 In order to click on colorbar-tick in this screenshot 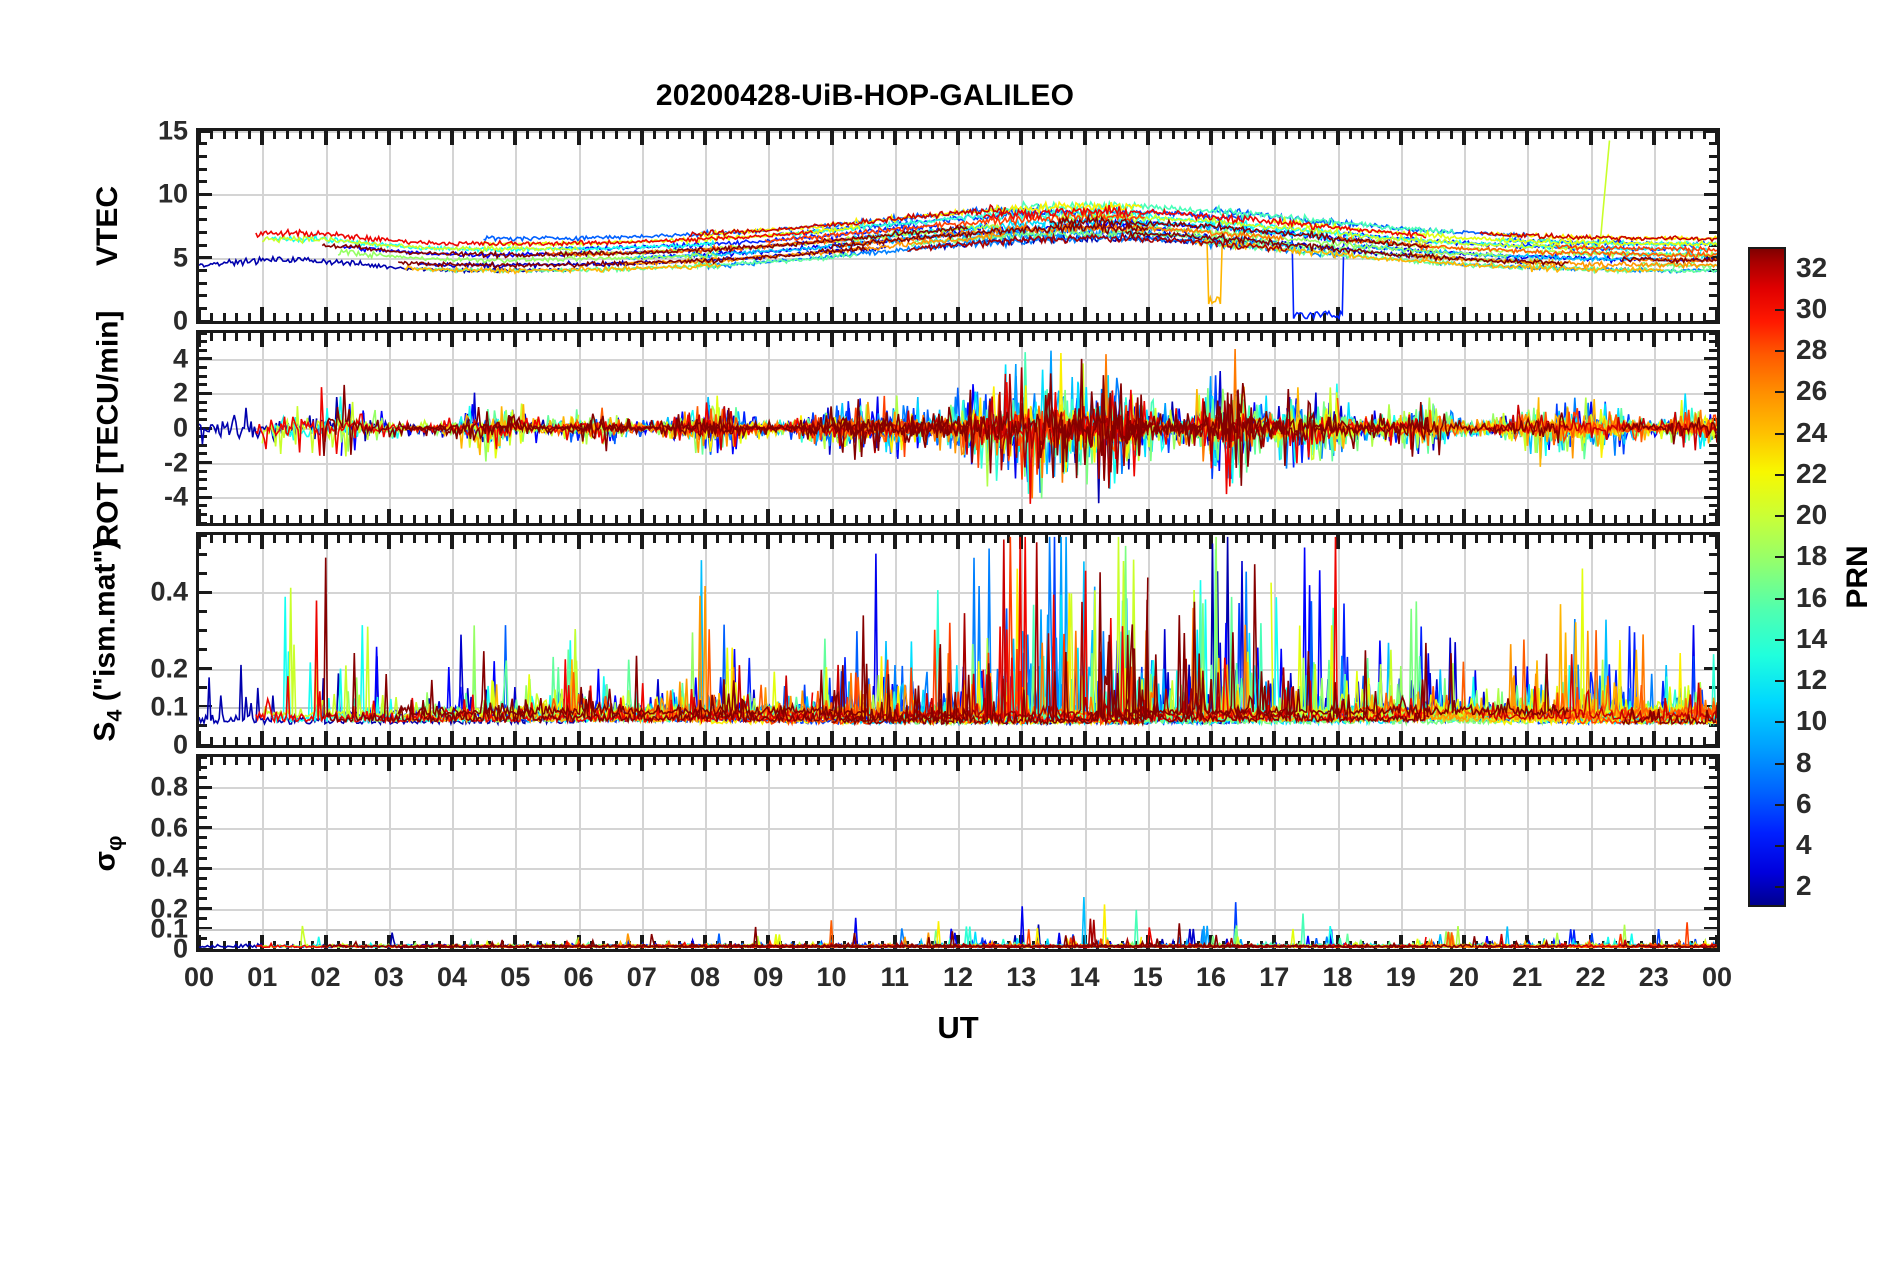, I will do `click(1780, 639)`.